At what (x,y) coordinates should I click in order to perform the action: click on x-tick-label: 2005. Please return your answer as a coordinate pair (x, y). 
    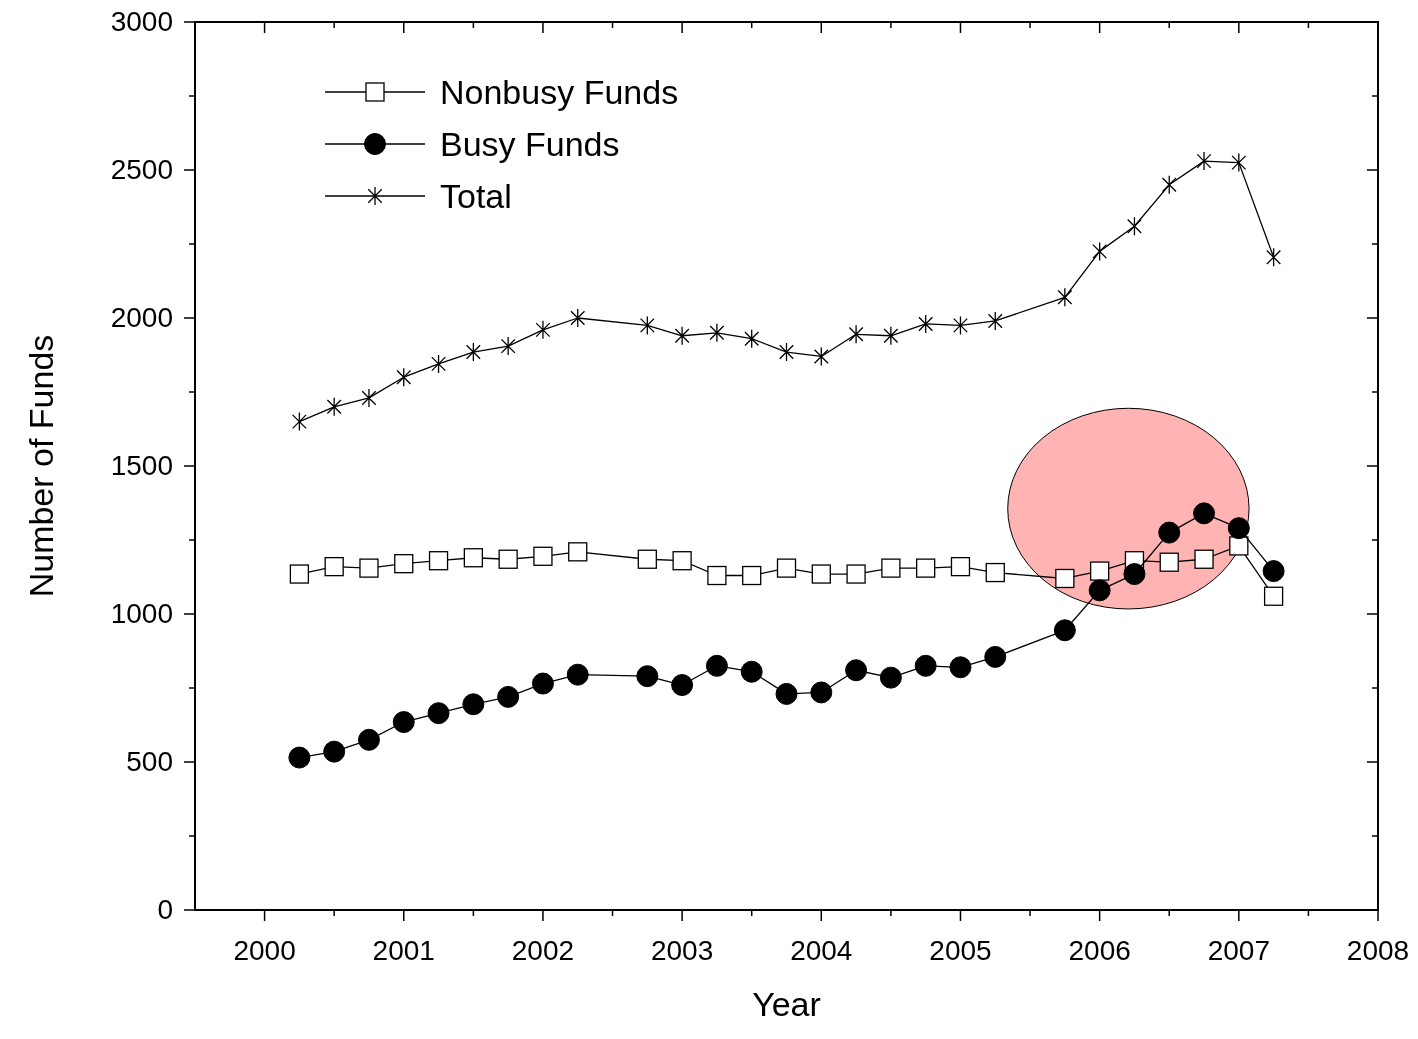
    Looking at the image, I should click on (960, 950).